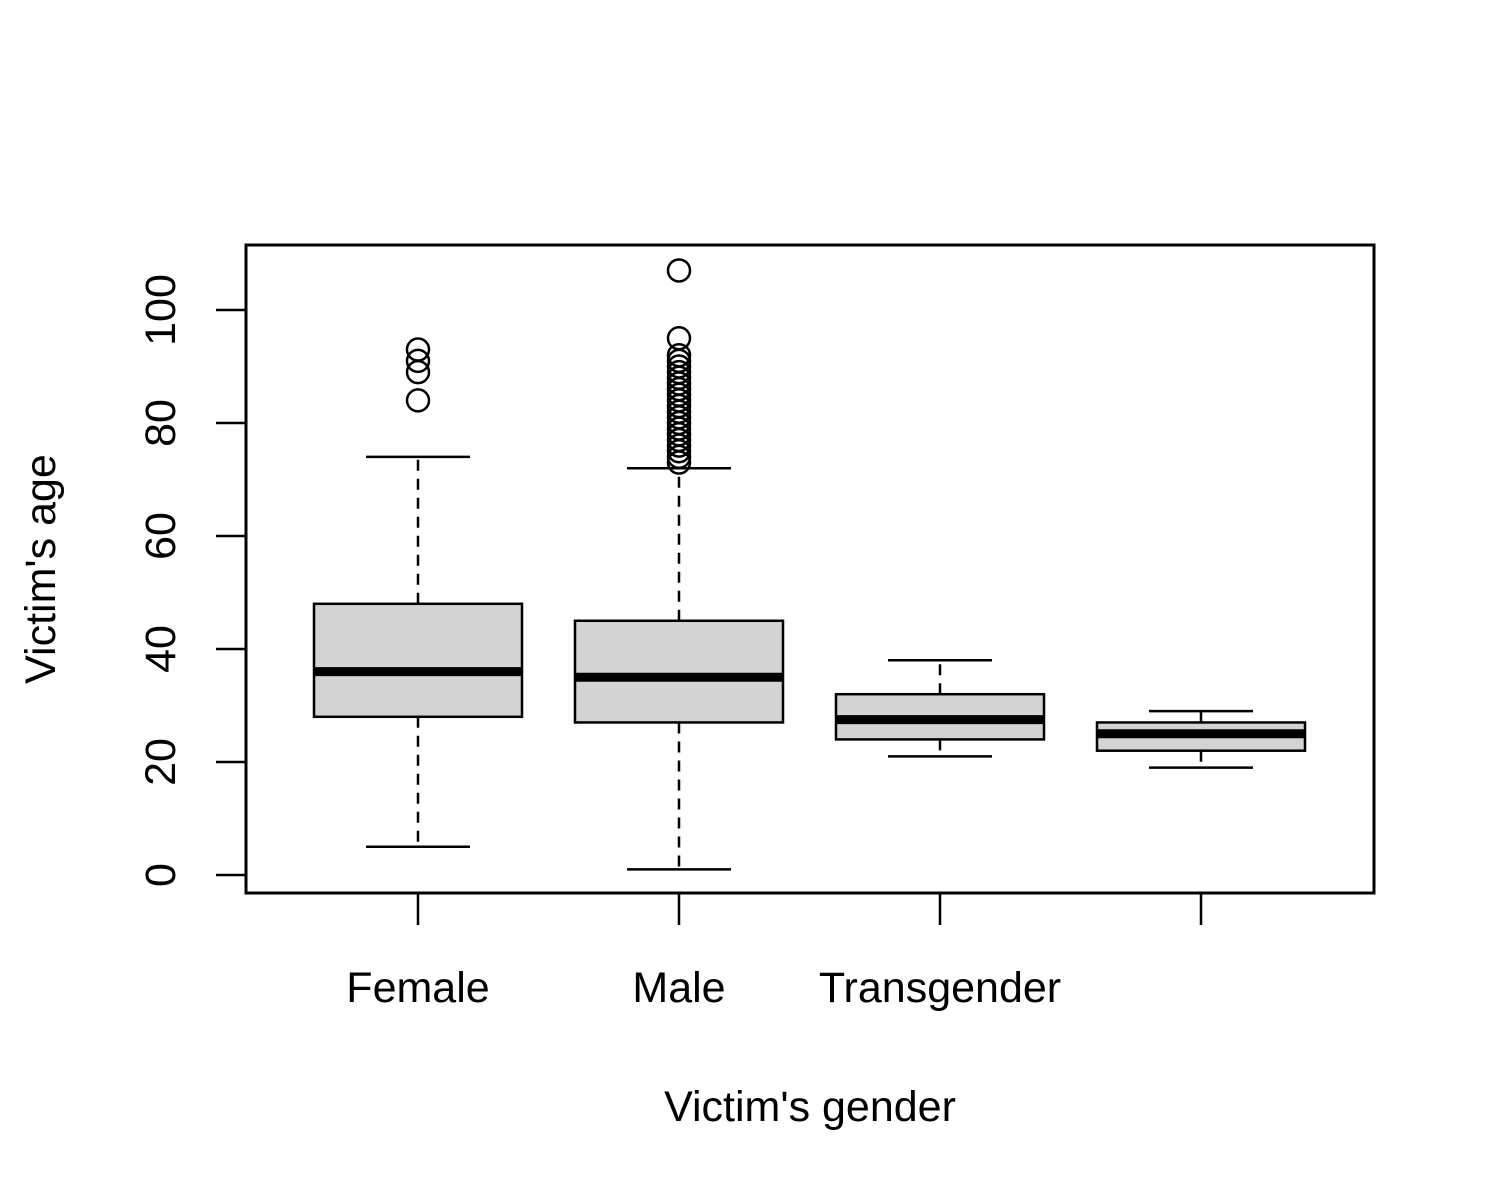 The width and height of the screenshot is (1500, 1200). What do you see at coordinates (417, 988) in the screenshot?
I see `x-tick-label: Female` at bounding box center [417, 988].